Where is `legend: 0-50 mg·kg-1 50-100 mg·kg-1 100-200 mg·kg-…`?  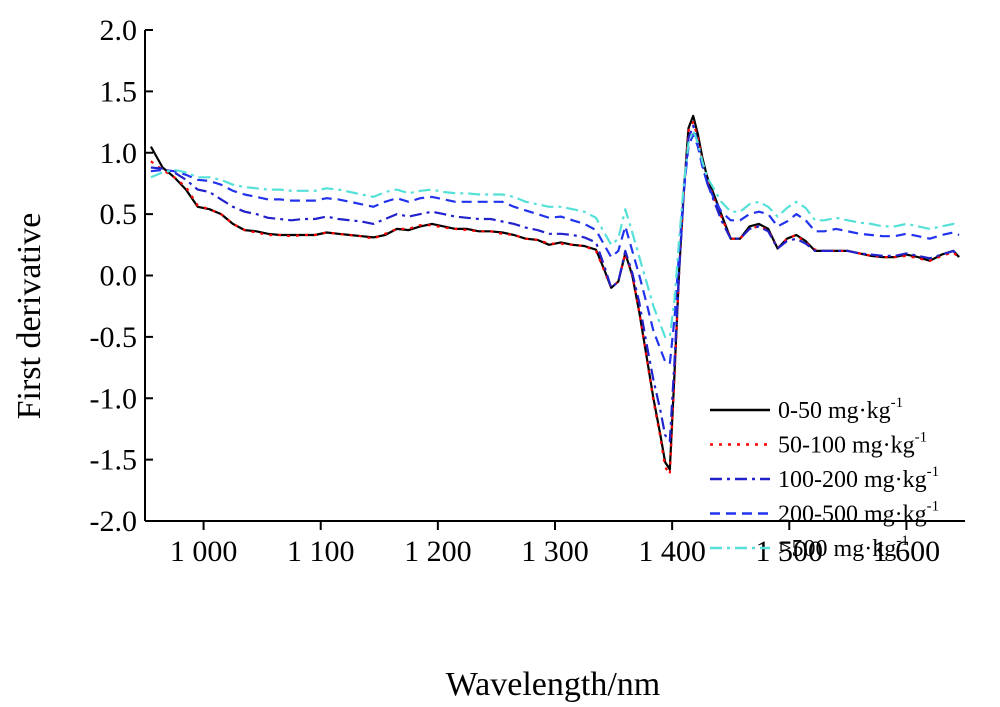
legend: 0-50 mg·kg-1 50-100 mg·kg-1 100-200 mg·kg-… is located at coordinates (824, 478).